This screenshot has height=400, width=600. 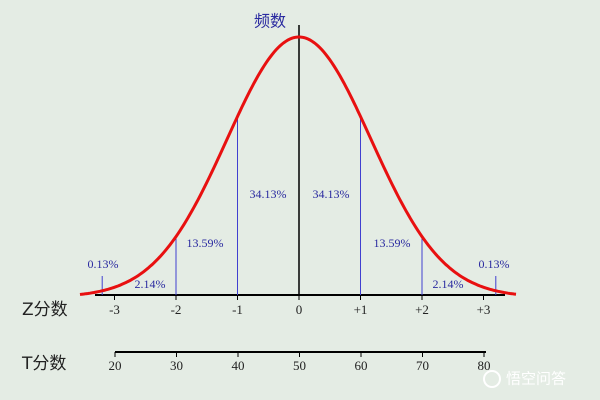 I want to click on t-tick-label: 50, so click(x=299, y=365).